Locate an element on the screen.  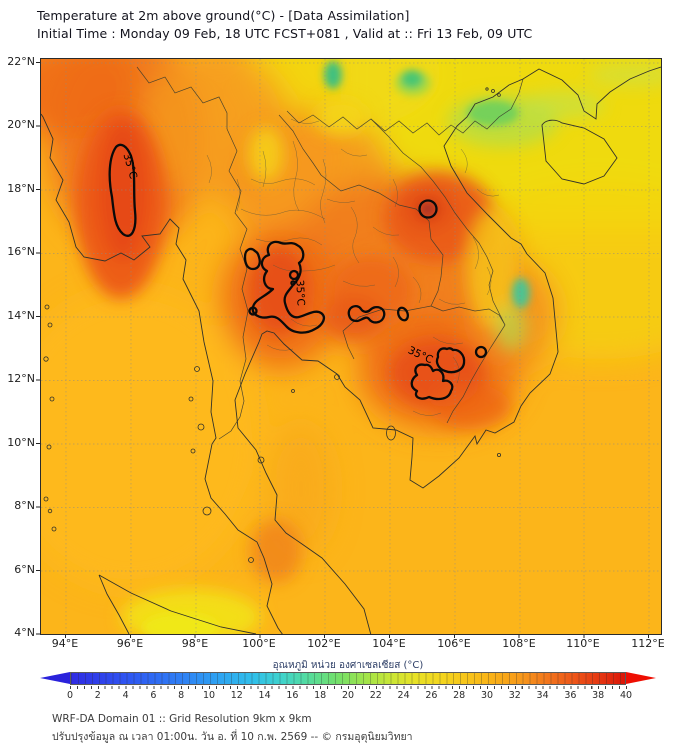
colorbar-tick-label: 0 is located at coordinates (70, 695).